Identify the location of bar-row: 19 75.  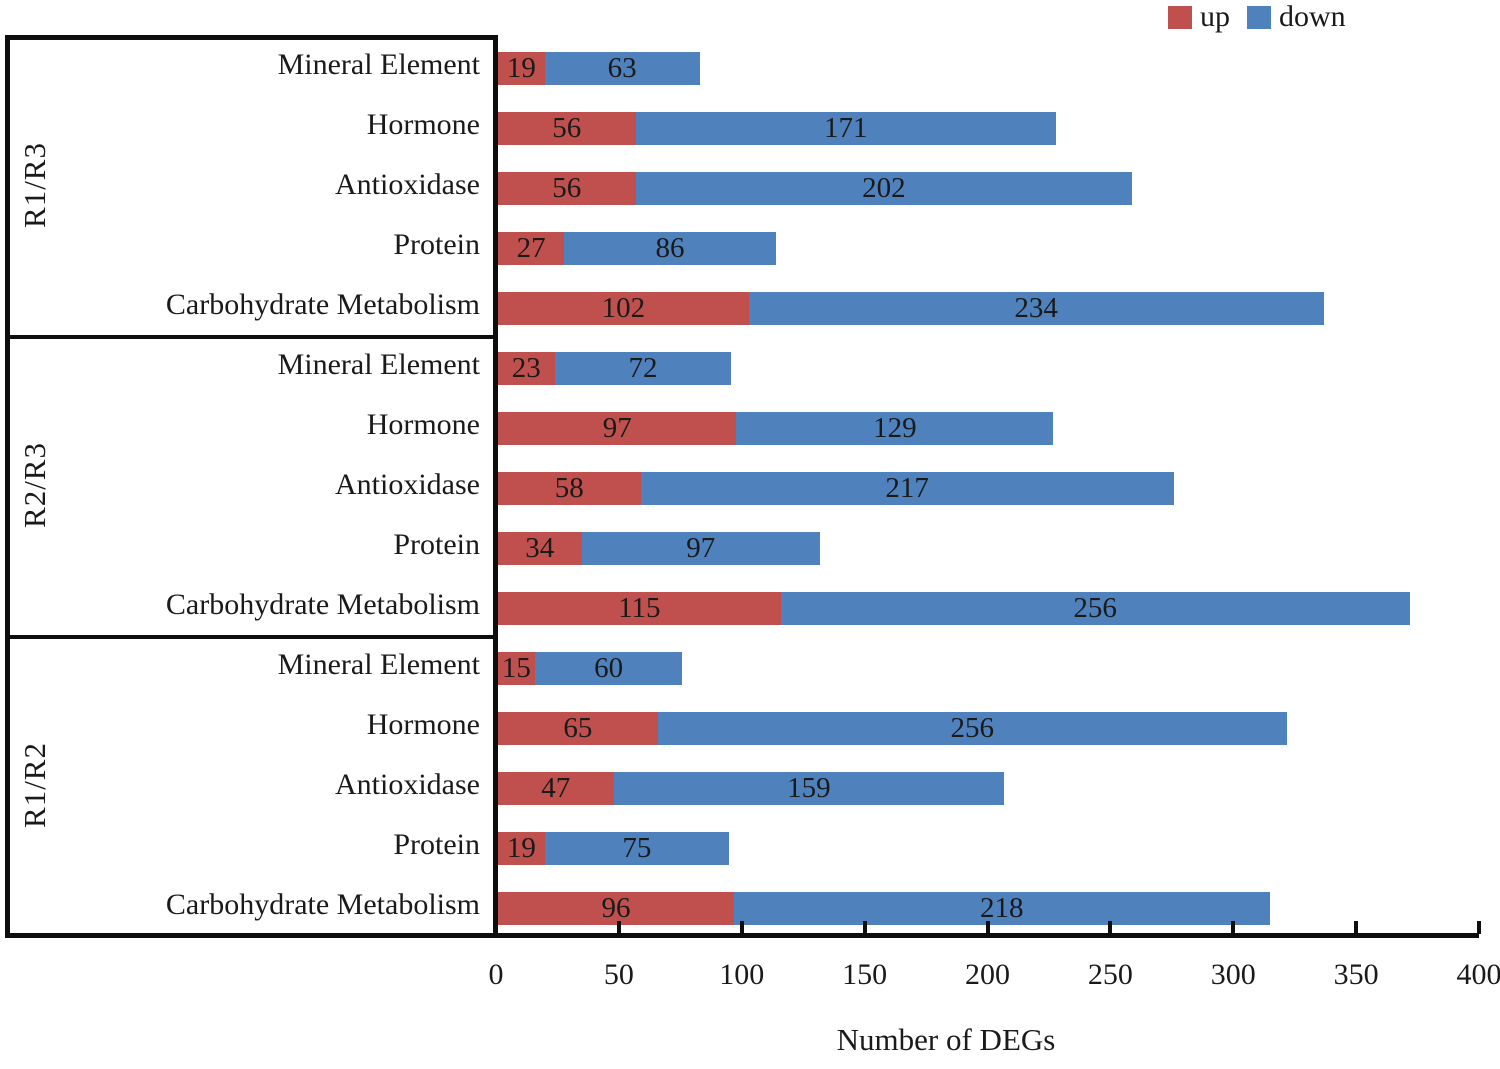
(613, 848).